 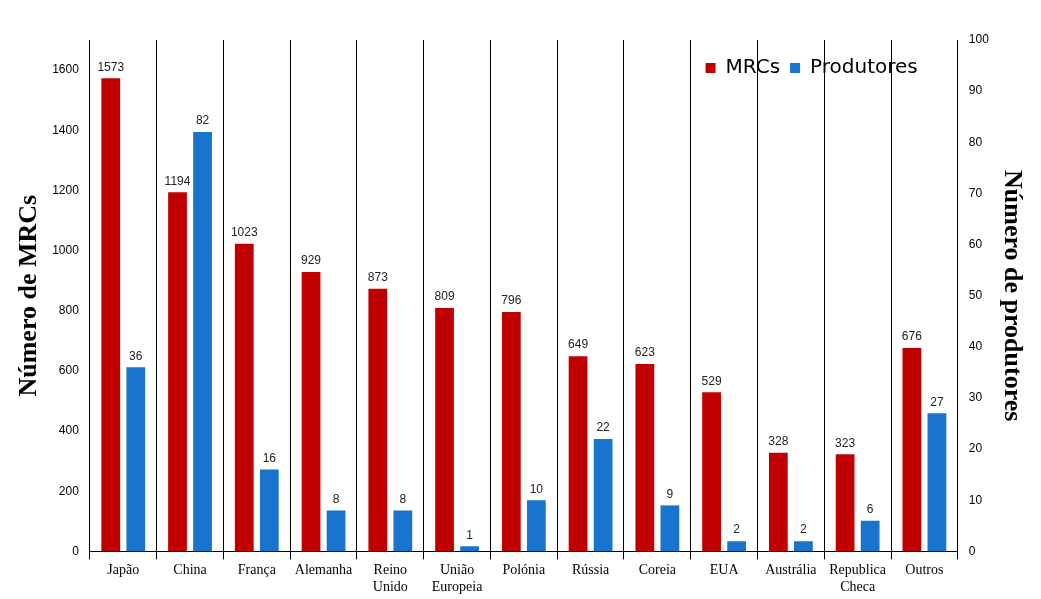 What do you see at coordinates (136, 355) in the screenshot?
I see `data-label: 36` at bounding box center [136, 355].